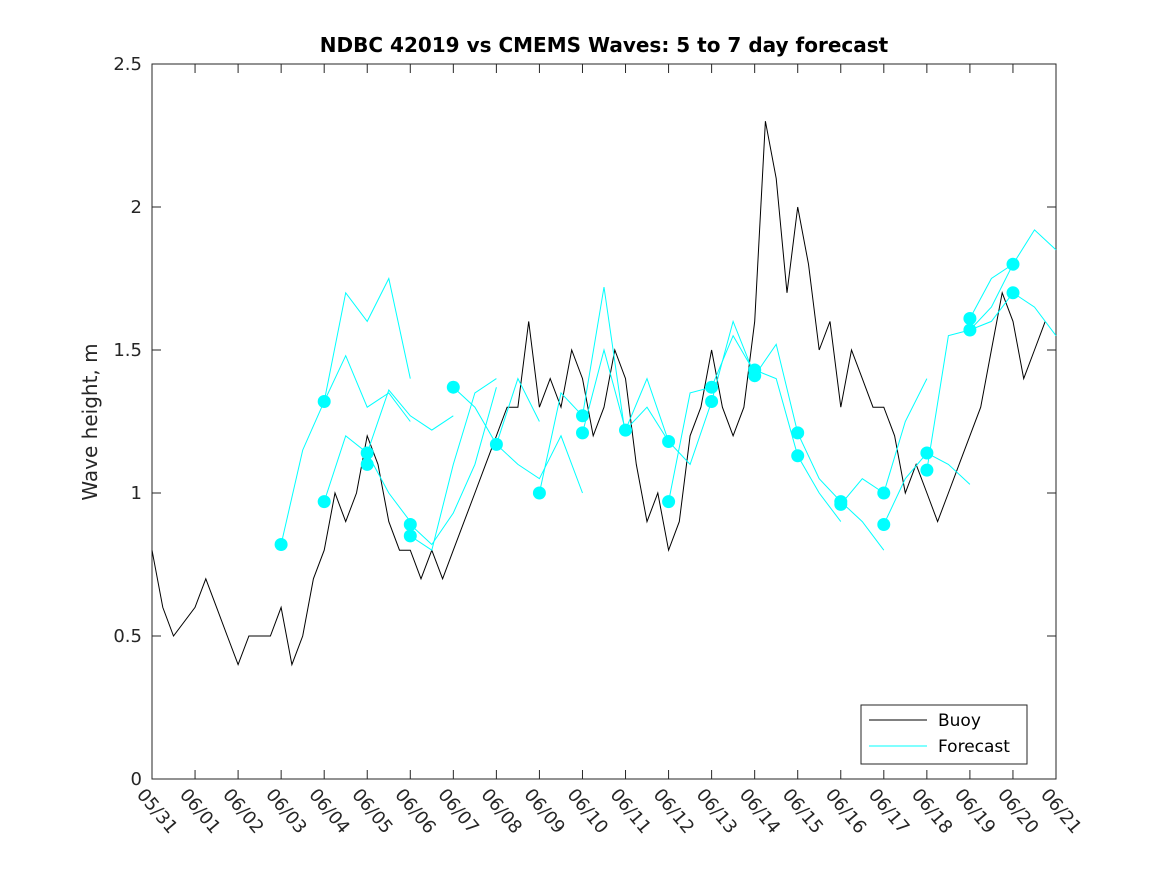 Image resolution: width=1167 pixels, height=875 pixels. What do you see at coordinates (845, 811) in the screenshot?
I see `x-tick-label: 06/16` at bounding box center [845, 811].